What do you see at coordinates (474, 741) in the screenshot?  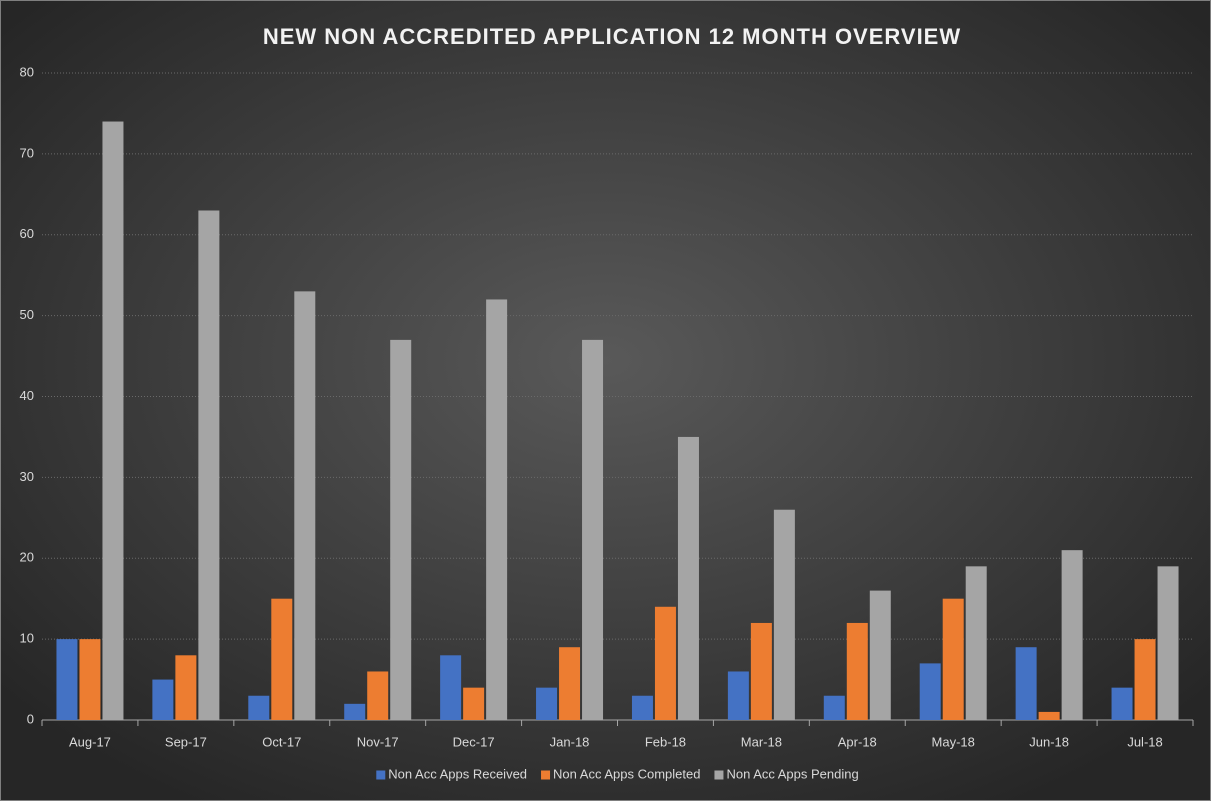 I see `x-tick-label: Dec-17` at bounding box center [474, 741].